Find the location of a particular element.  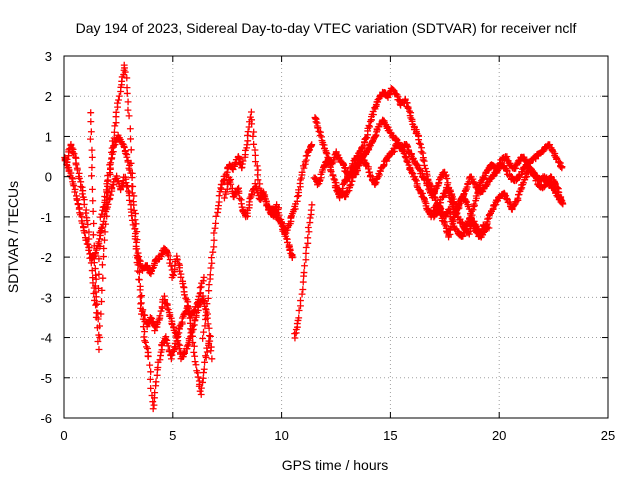

y-tick-label: -4 is located at coordinates (46, 338).